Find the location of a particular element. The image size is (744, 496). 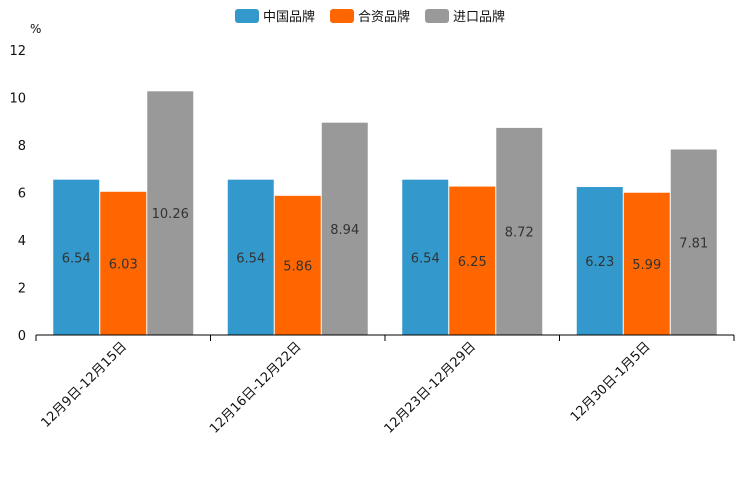

x-category-label: 12月16日-12月22日 is located at coordinates (255, 387).